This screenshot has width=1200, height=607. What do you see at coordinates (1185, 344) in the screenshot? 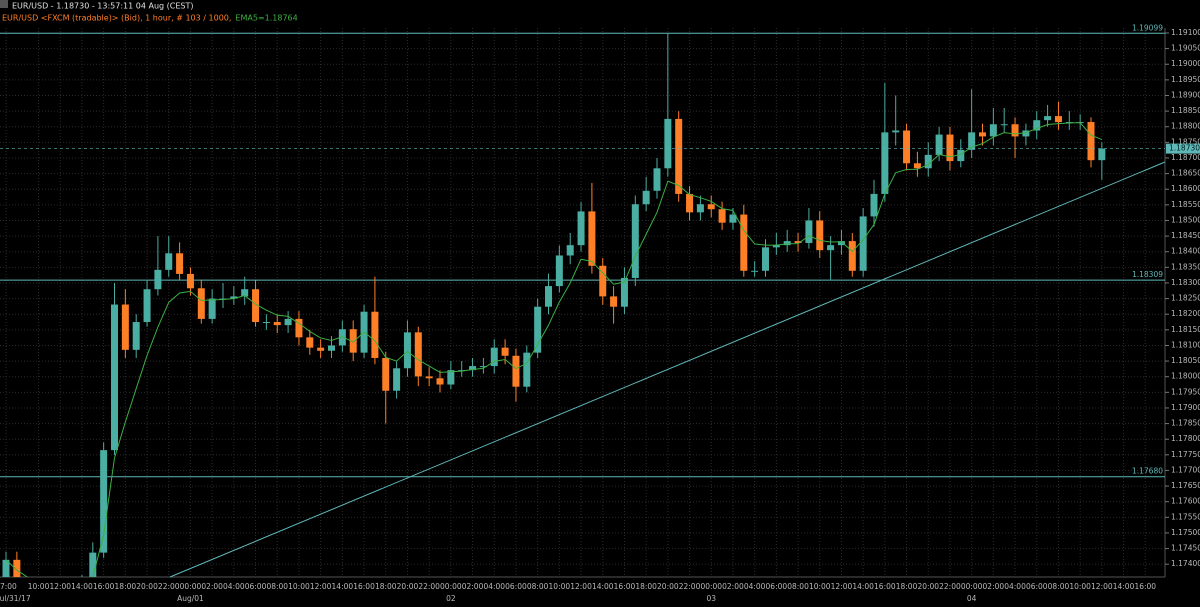
I see `y-tick-label: 1.18100` at bounding box center [1185, 344].